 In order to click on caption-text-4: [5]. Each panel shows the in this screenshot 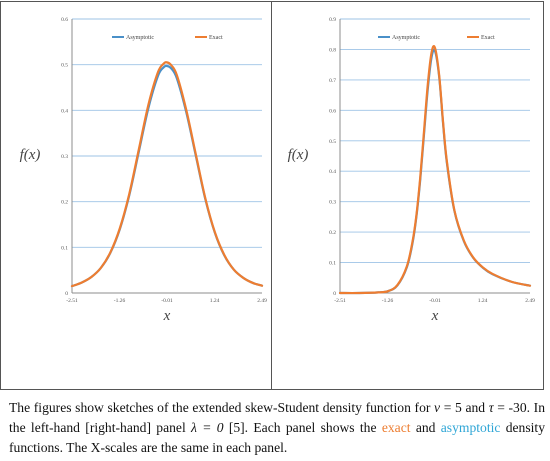, I will do `click(302, 427)`.